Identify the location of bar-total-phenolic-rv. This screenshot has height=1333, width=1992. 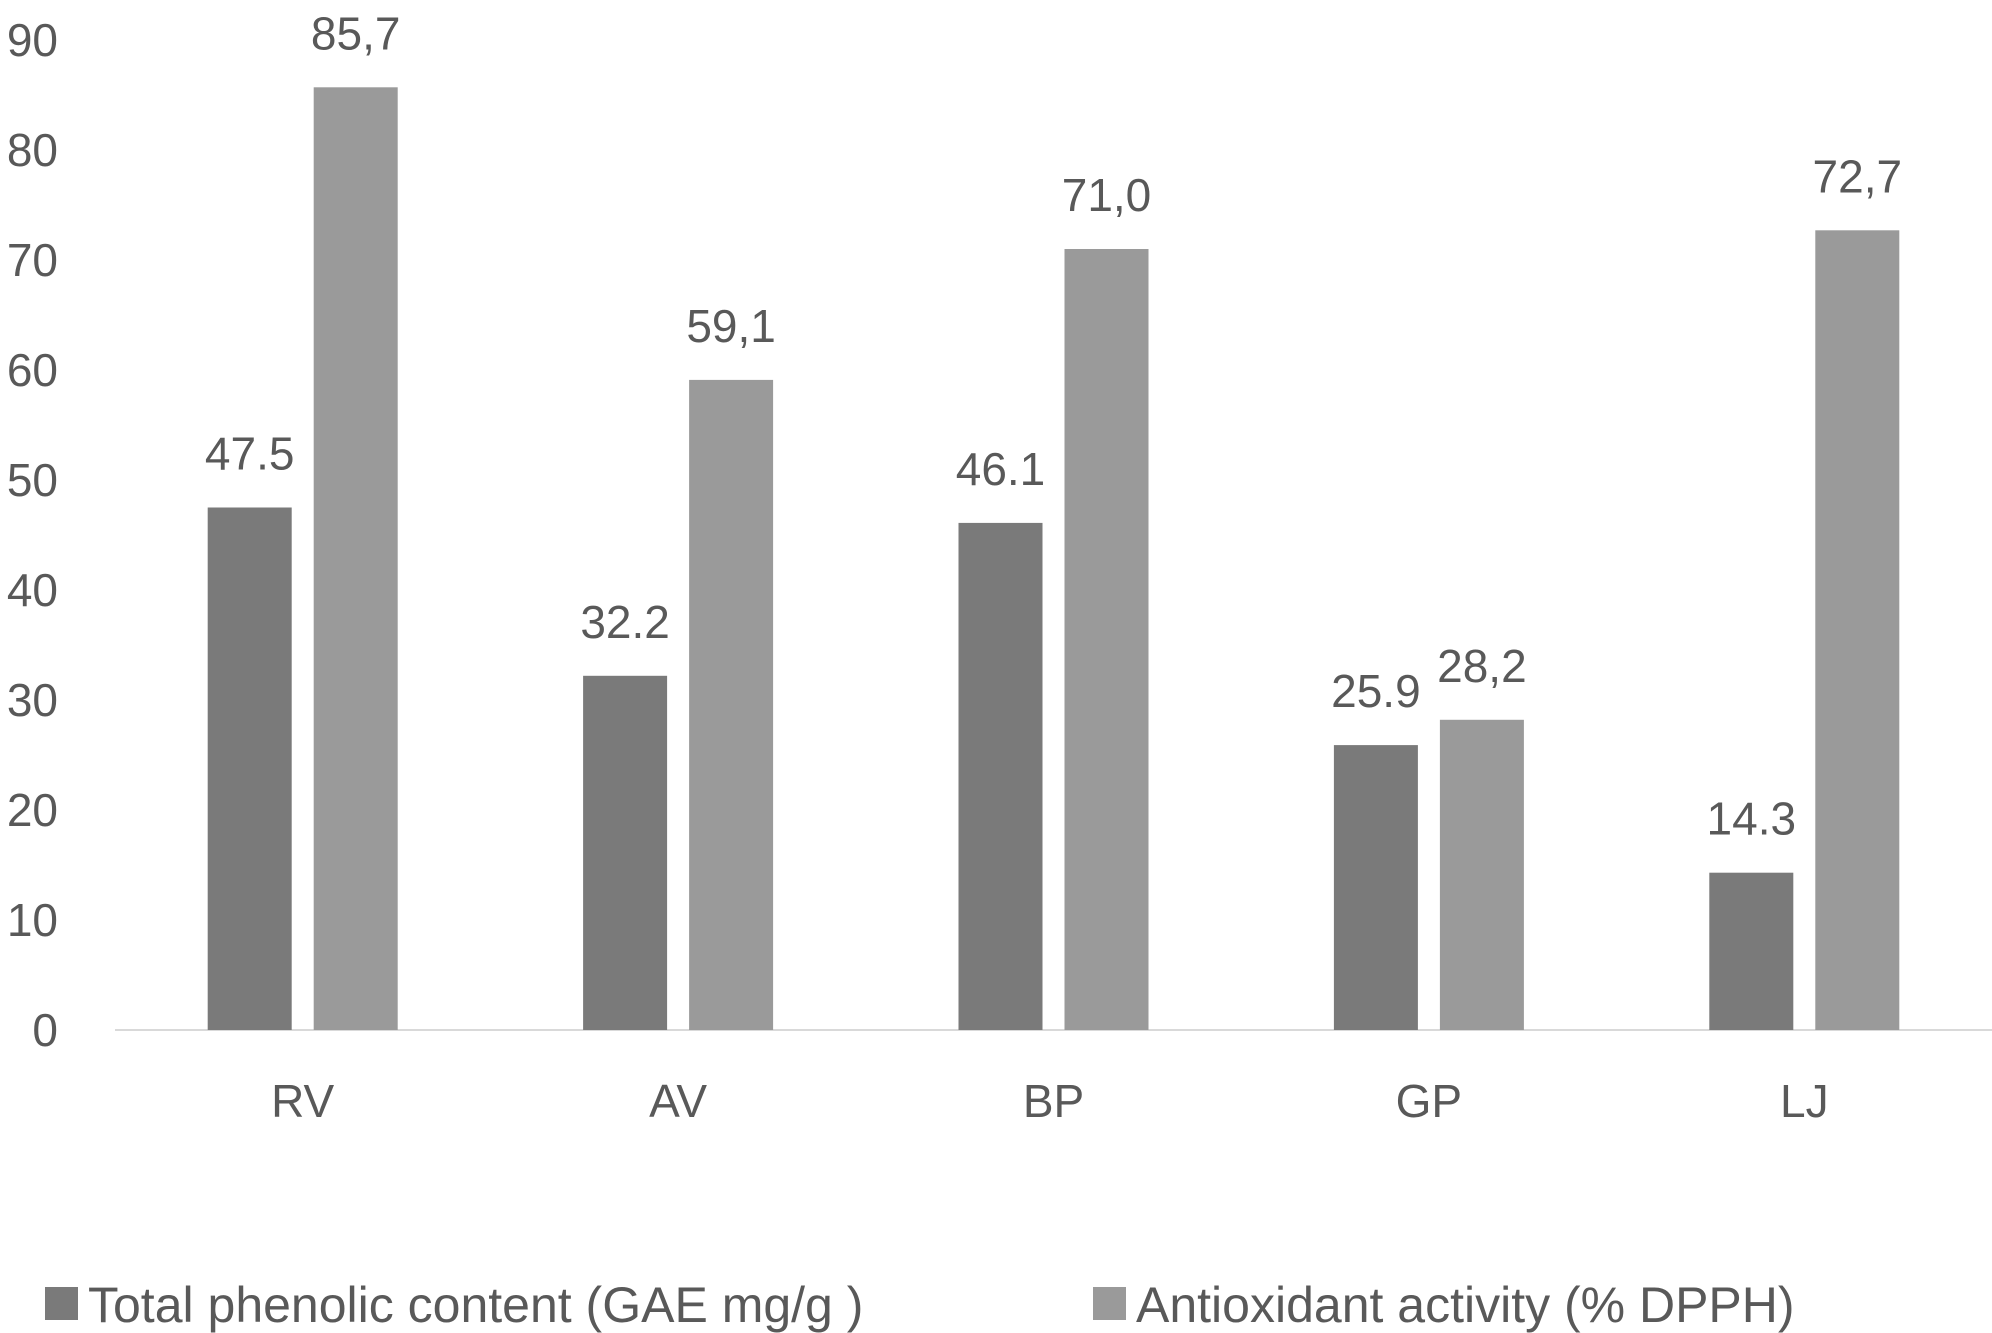
(249, 768).